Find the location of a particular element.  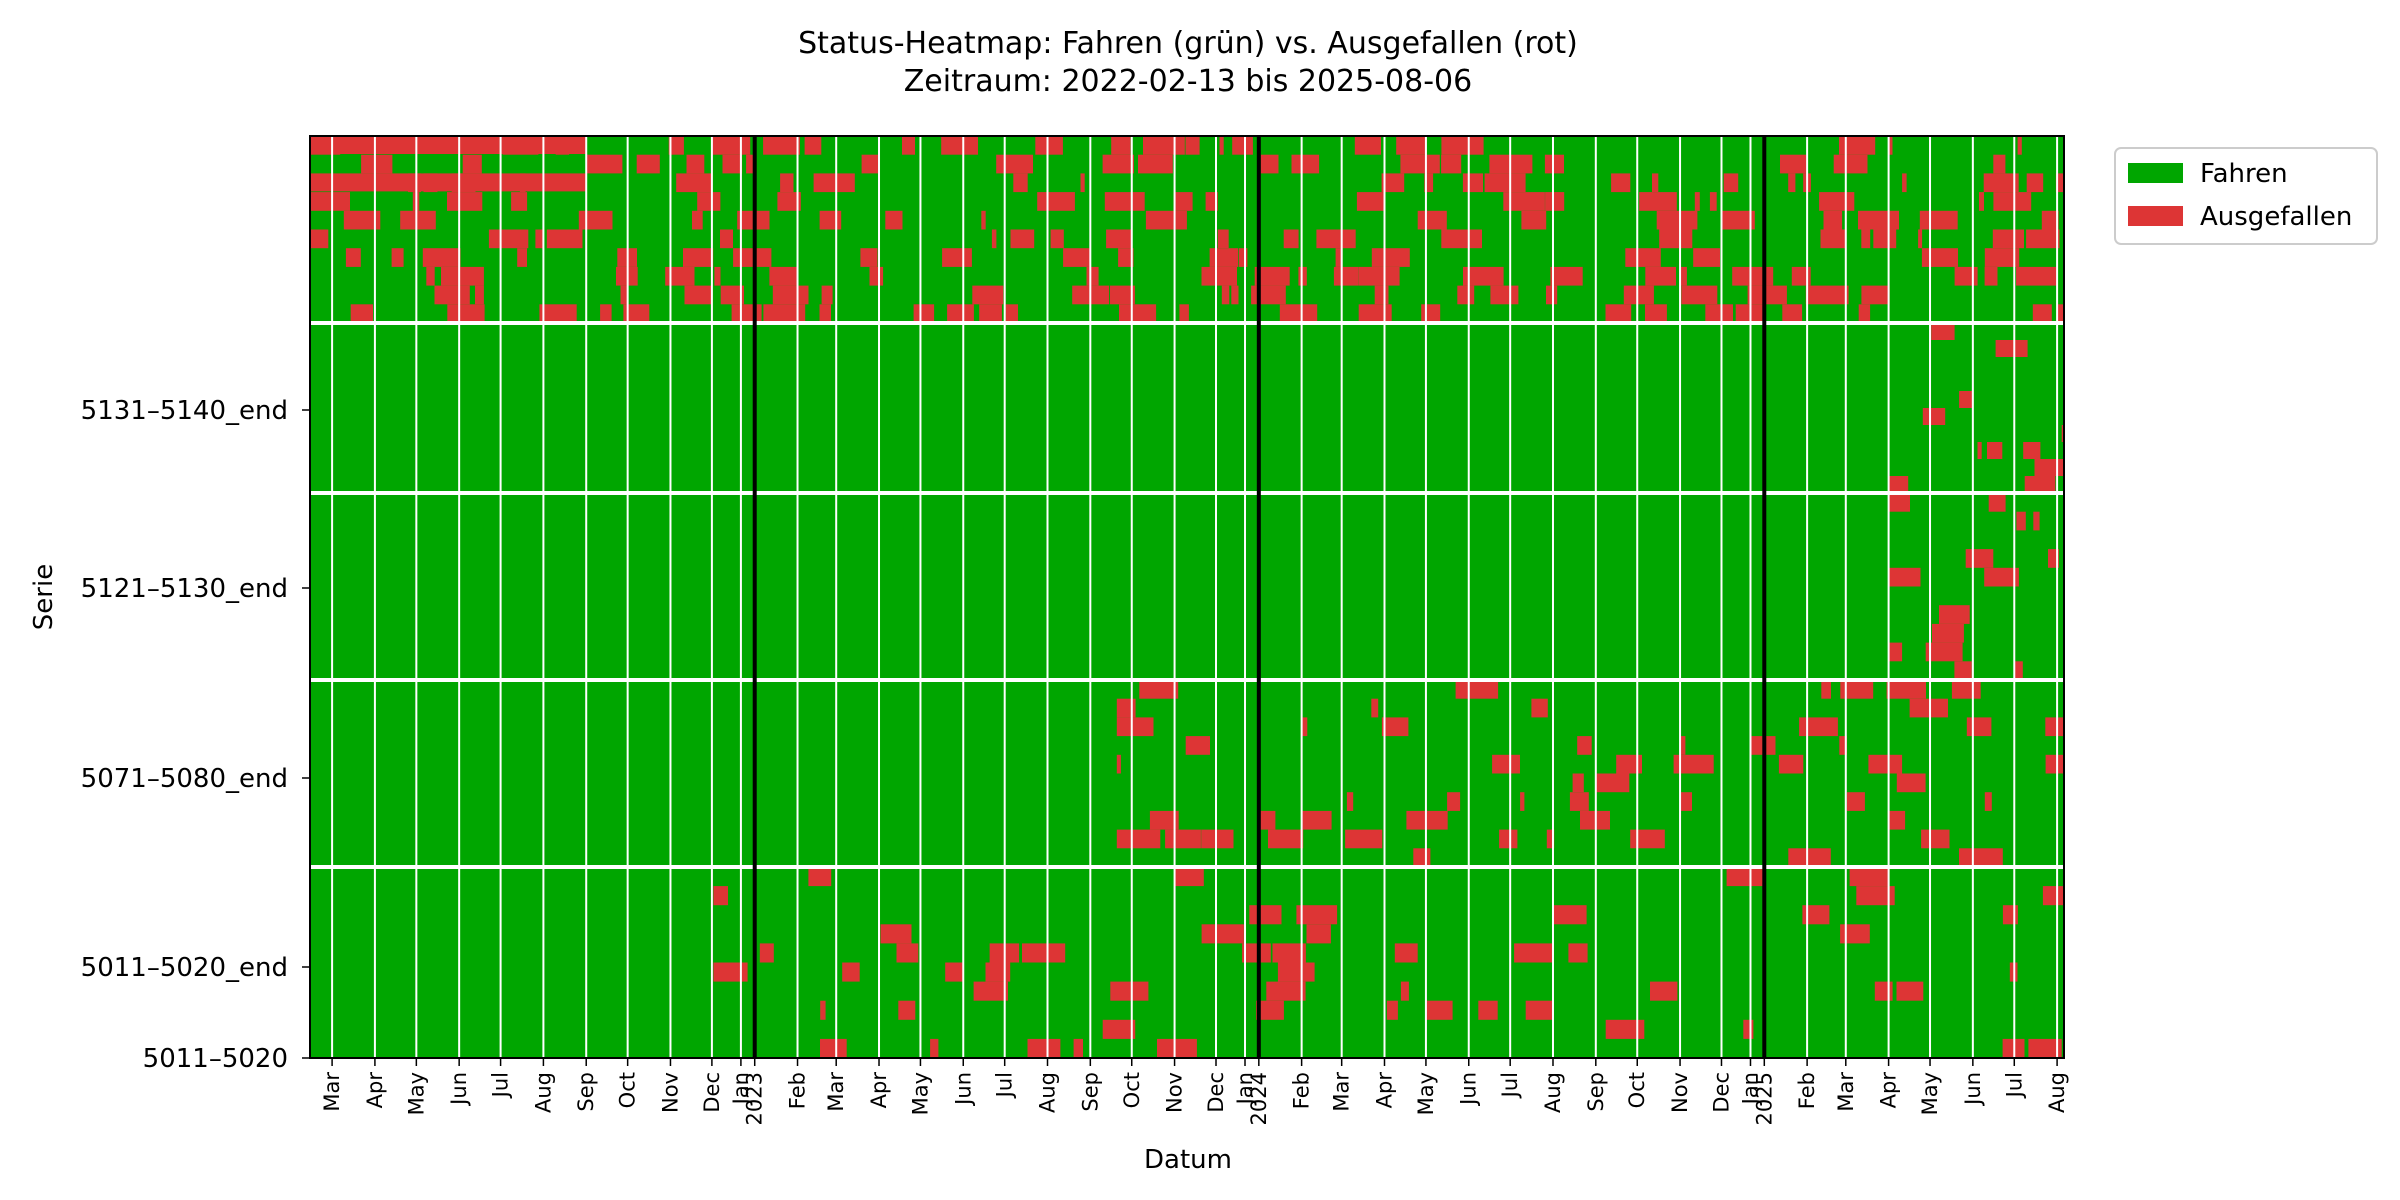

legend-swatch-ausgefallen is located at coordinates (2155, 216).